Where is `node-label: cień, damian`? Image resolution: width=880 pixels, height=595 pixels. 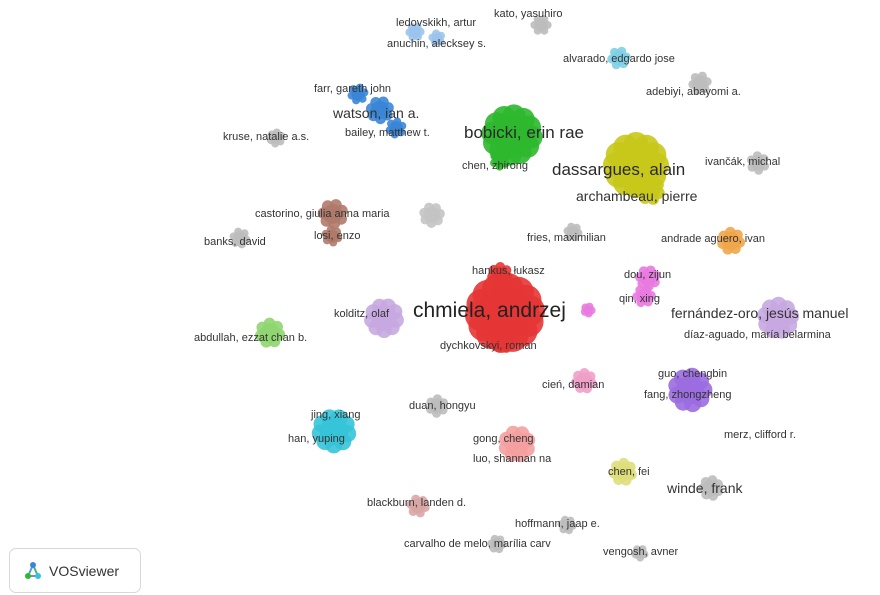
node-label: cień, damian is located at coordinates (573, 385).